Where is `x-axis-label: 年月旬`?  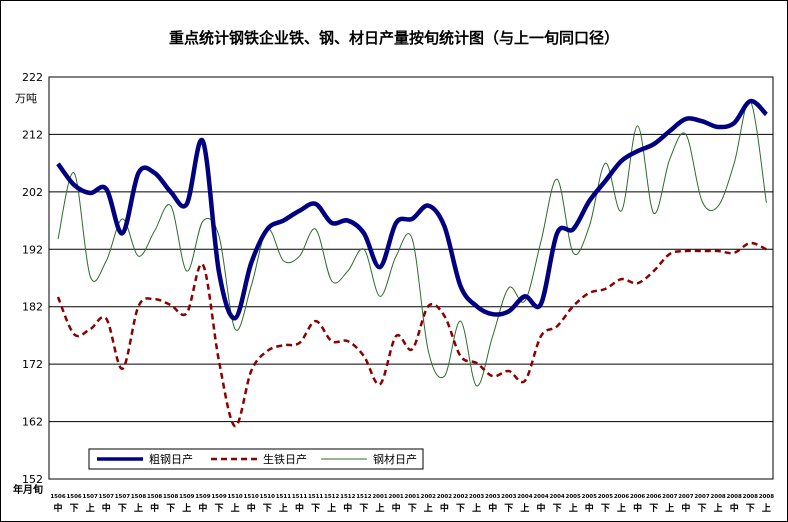 x-axis-label: 年月旬 is located at coordinates (28, 489).